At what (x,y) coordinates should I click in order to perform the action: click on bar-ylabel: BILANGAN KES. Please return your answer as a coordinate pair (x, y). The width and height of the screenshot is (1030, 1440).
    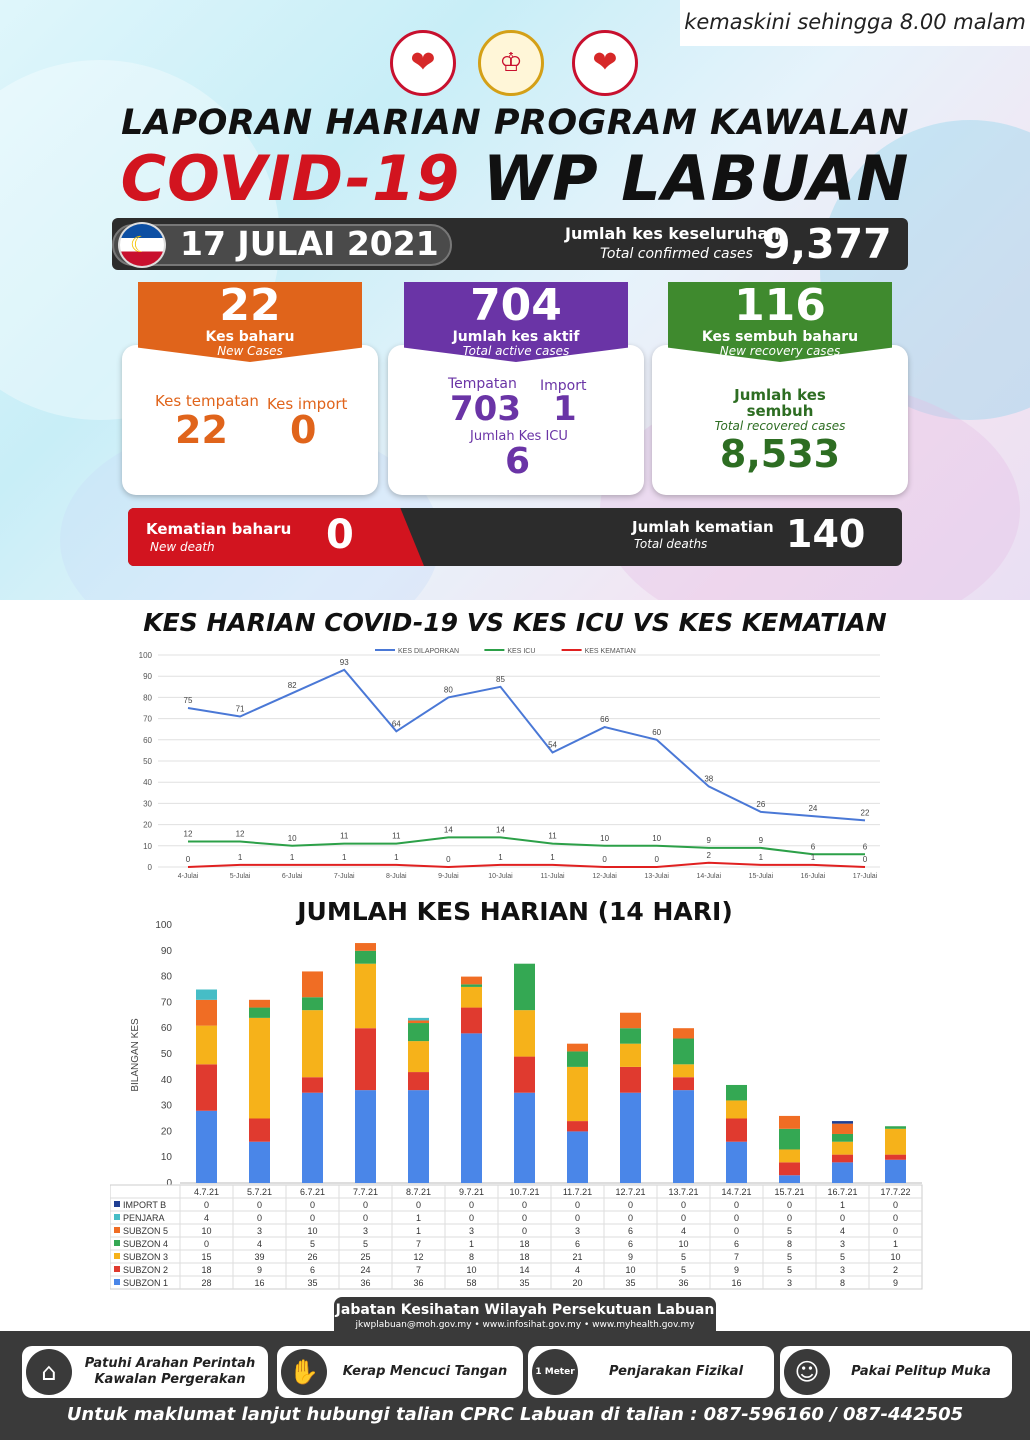
    Looking at the image, I should click on (135, 1055).